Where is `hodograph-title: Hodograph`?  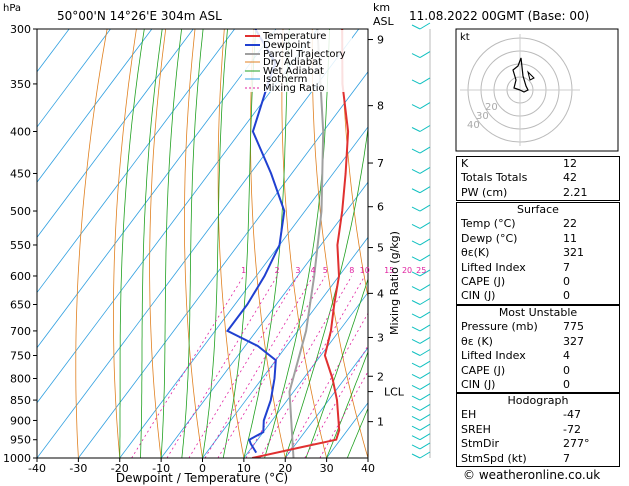 hodograph-title: Hodograph is located at coordinates (538, 400).